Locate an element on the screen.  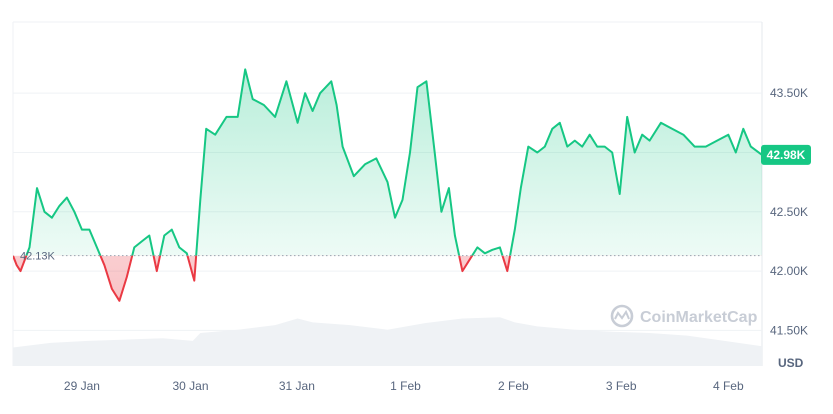
x-tick-label: 29 Jan is located at coordinates (82, 386).